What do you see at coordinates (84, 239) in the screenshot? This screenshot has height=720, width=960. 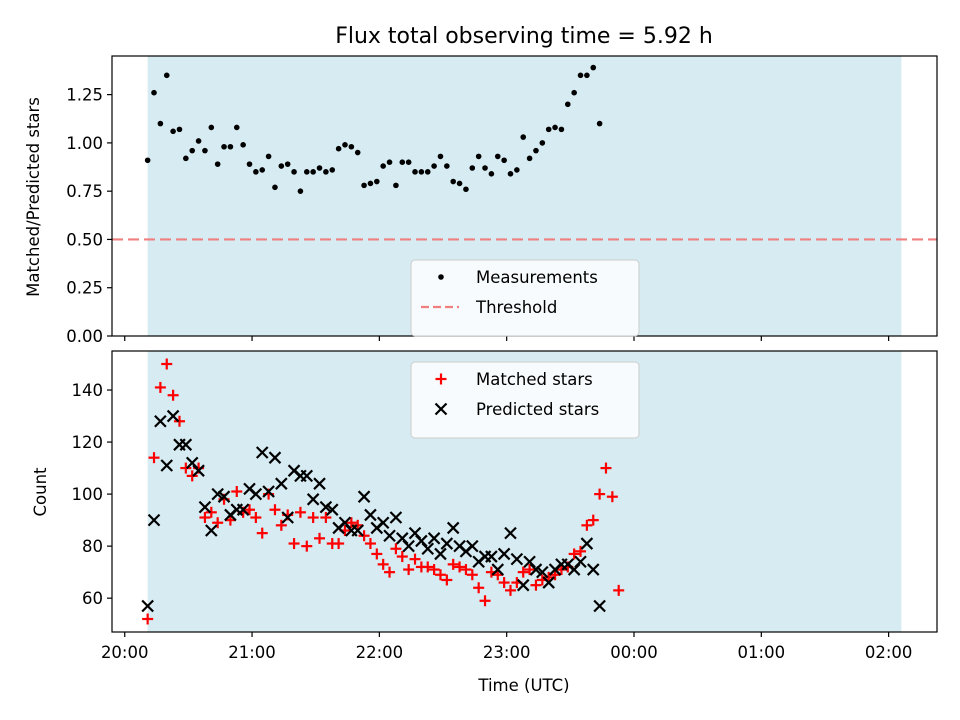 I see `y-tick-label: 0.50` at bounding box center [84, 239].